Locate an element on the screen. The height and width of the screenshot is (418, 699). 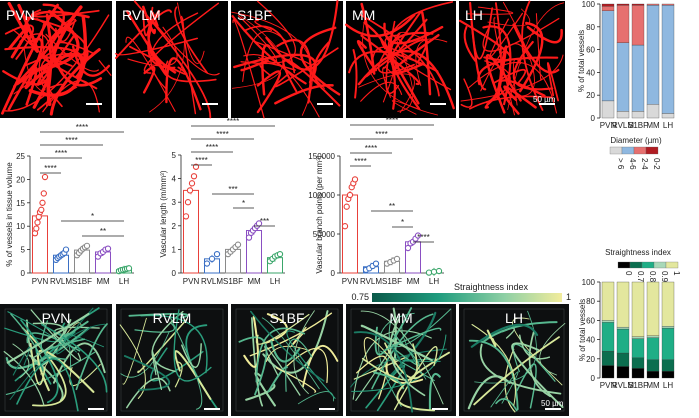
vessel-image-pvn: PVN is located at coordinates (56, 59).